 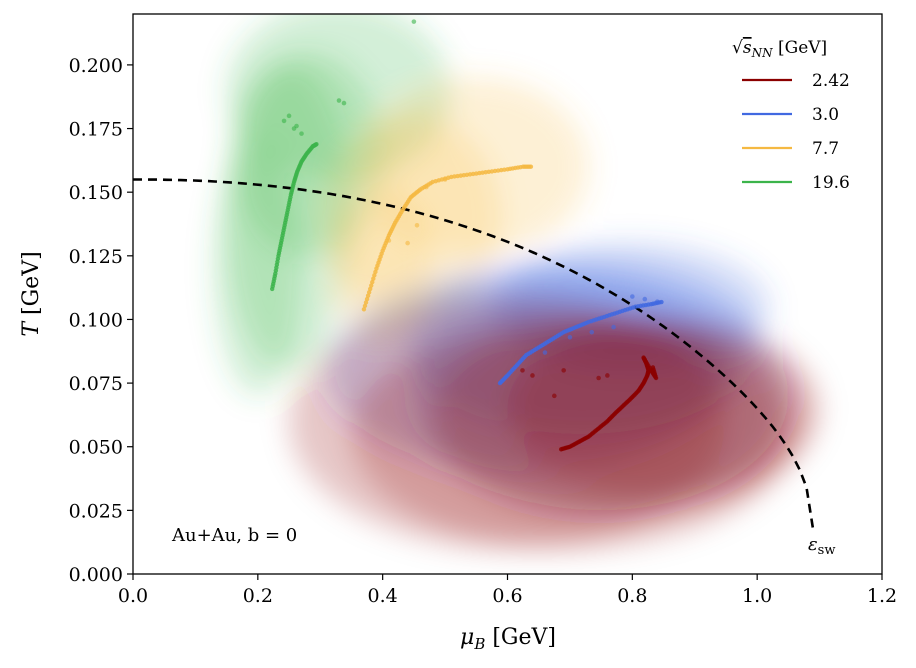 I want to click on legend-label: 19.6, so click(x=831, y=183).